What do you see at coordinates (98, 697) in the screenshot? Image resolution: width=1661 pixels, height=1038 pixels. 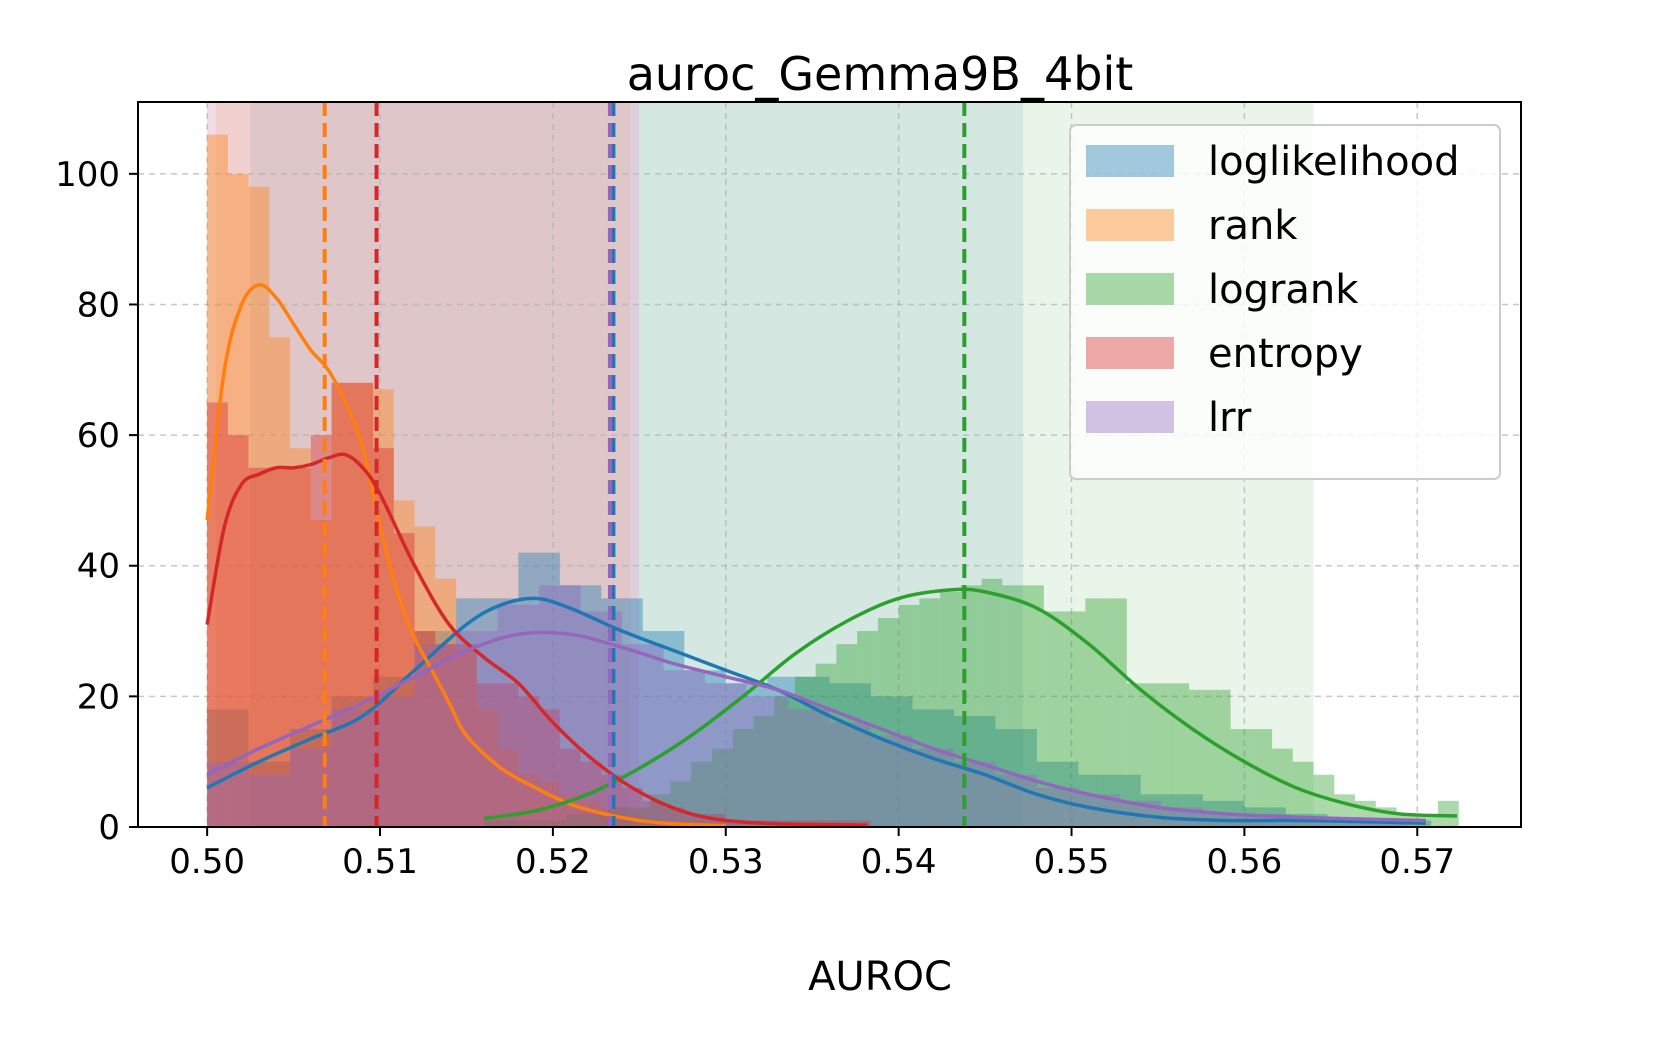 I see `y-tick-label-20: 20` at bounding box center [98, 697].